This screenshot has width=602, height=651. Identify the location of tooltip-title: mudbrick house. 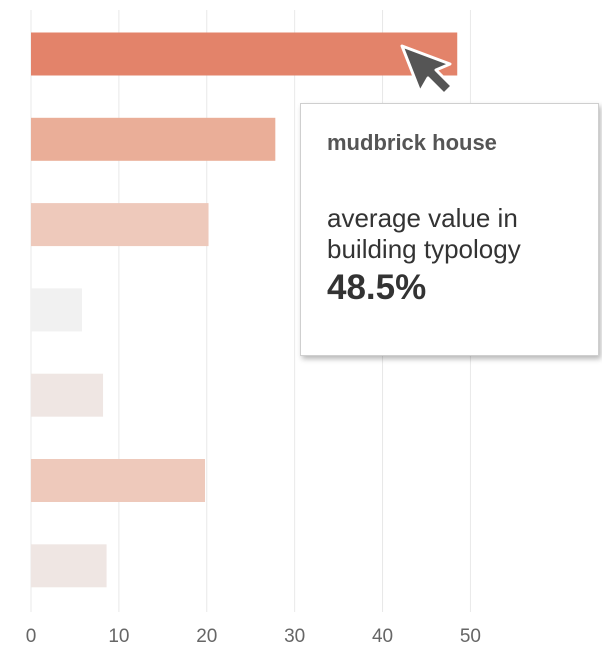
(412, 142).